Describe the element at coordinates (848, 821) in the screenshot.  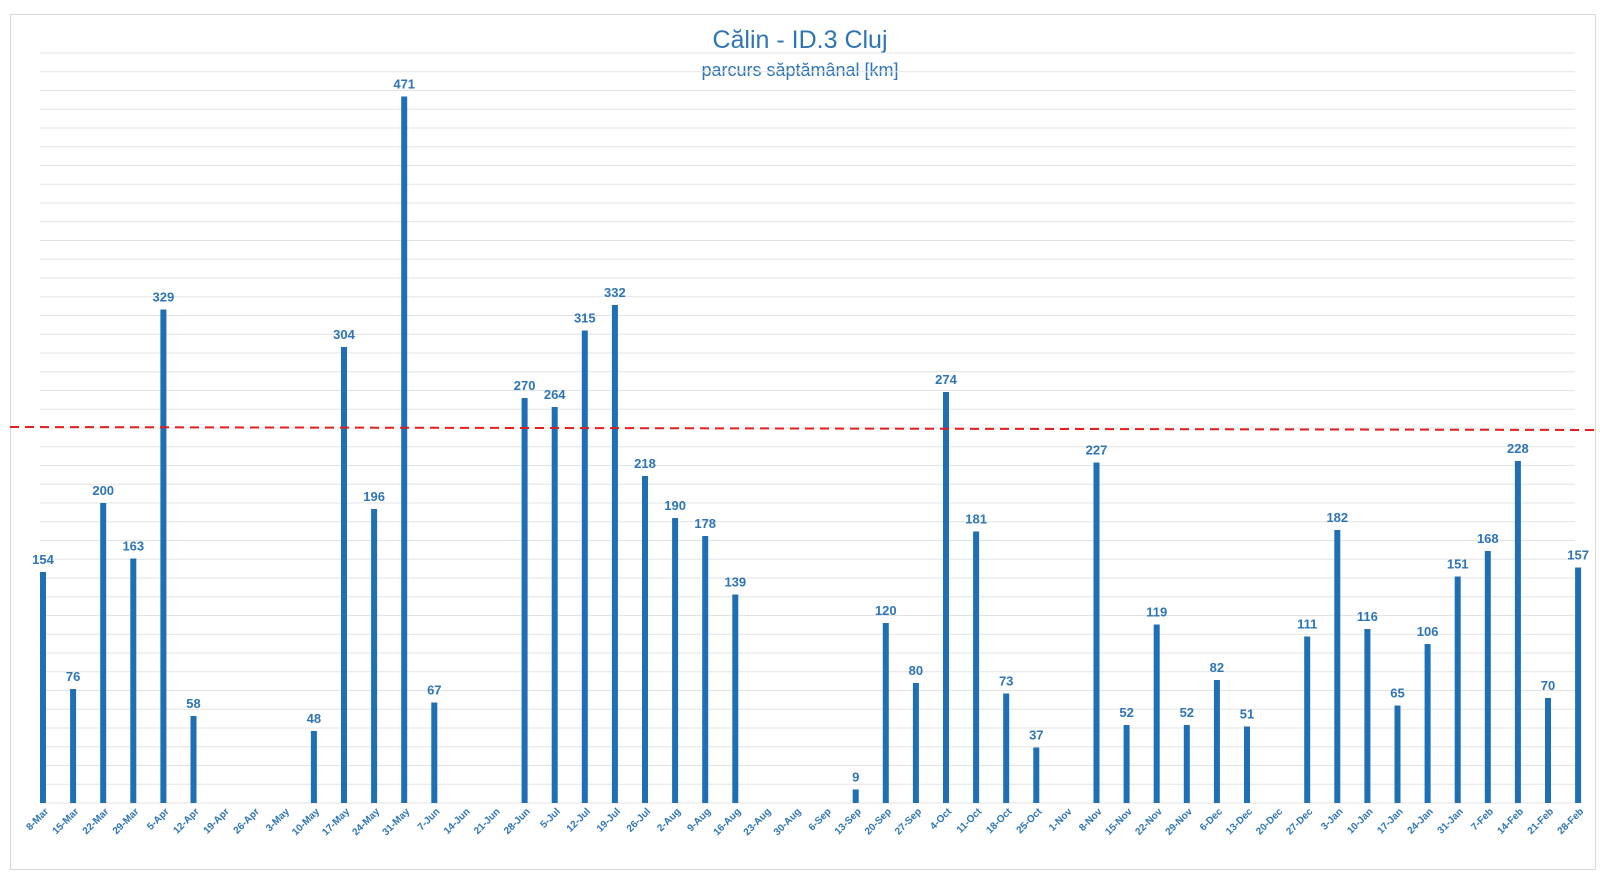
I see `x-tick-label: 13-Sep` at that location.